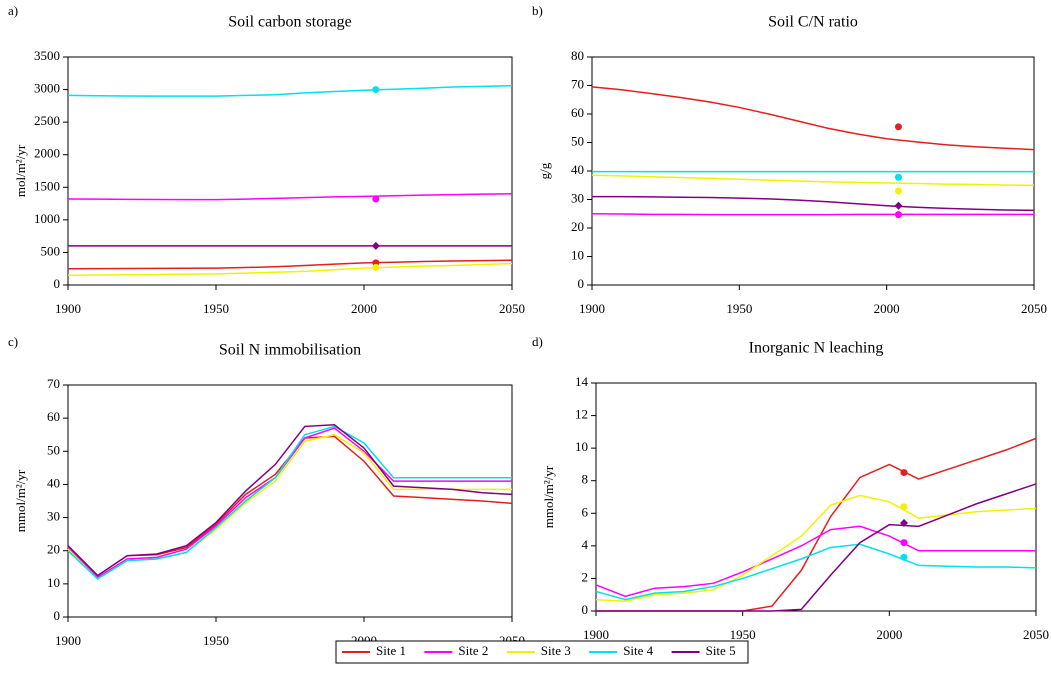 The height and width of the screenshot is (693, 1052). Describe the element at coordinates (721, 650) in the screenshot. I see `legend-label: Site 5` at that location.